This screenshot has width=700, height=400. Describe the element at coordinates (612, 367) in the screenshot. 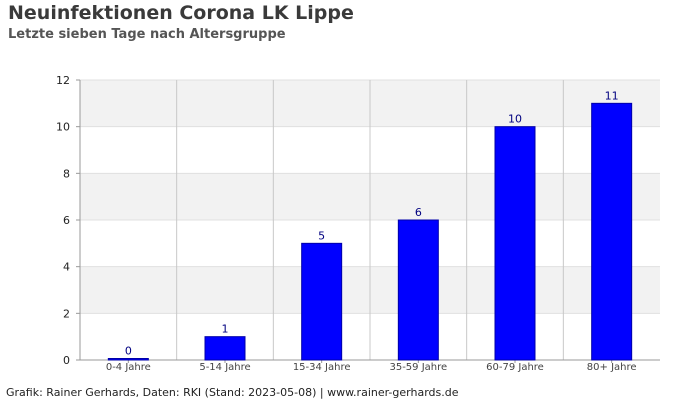

I see `x-tick-label: 80+ Jahre` at that location.